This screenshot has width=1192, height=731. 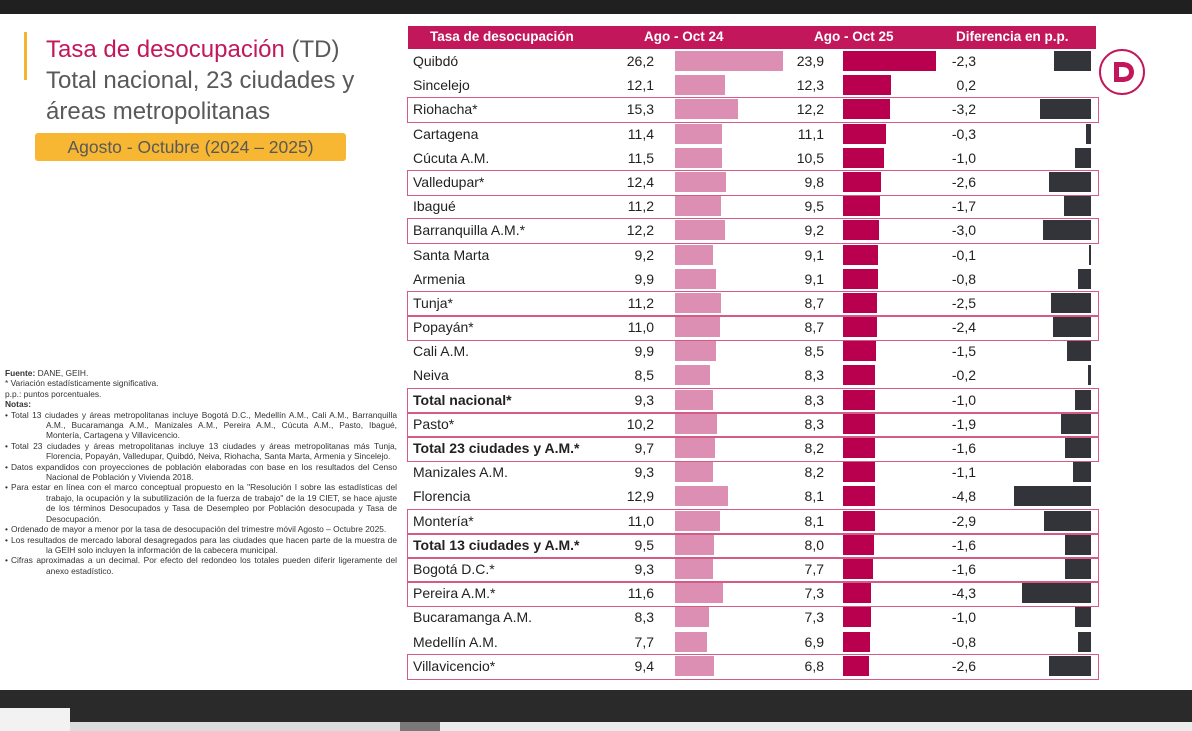 I want to click on table-row: Florencia 12,9 8,1 -4,8, so click(x=752, y=496).